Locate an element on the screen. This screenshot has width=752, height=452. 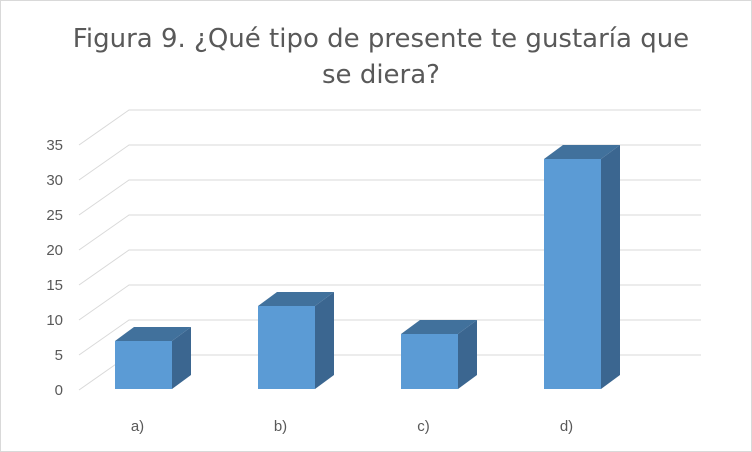
bar-a is located at coordinates (153, 358).